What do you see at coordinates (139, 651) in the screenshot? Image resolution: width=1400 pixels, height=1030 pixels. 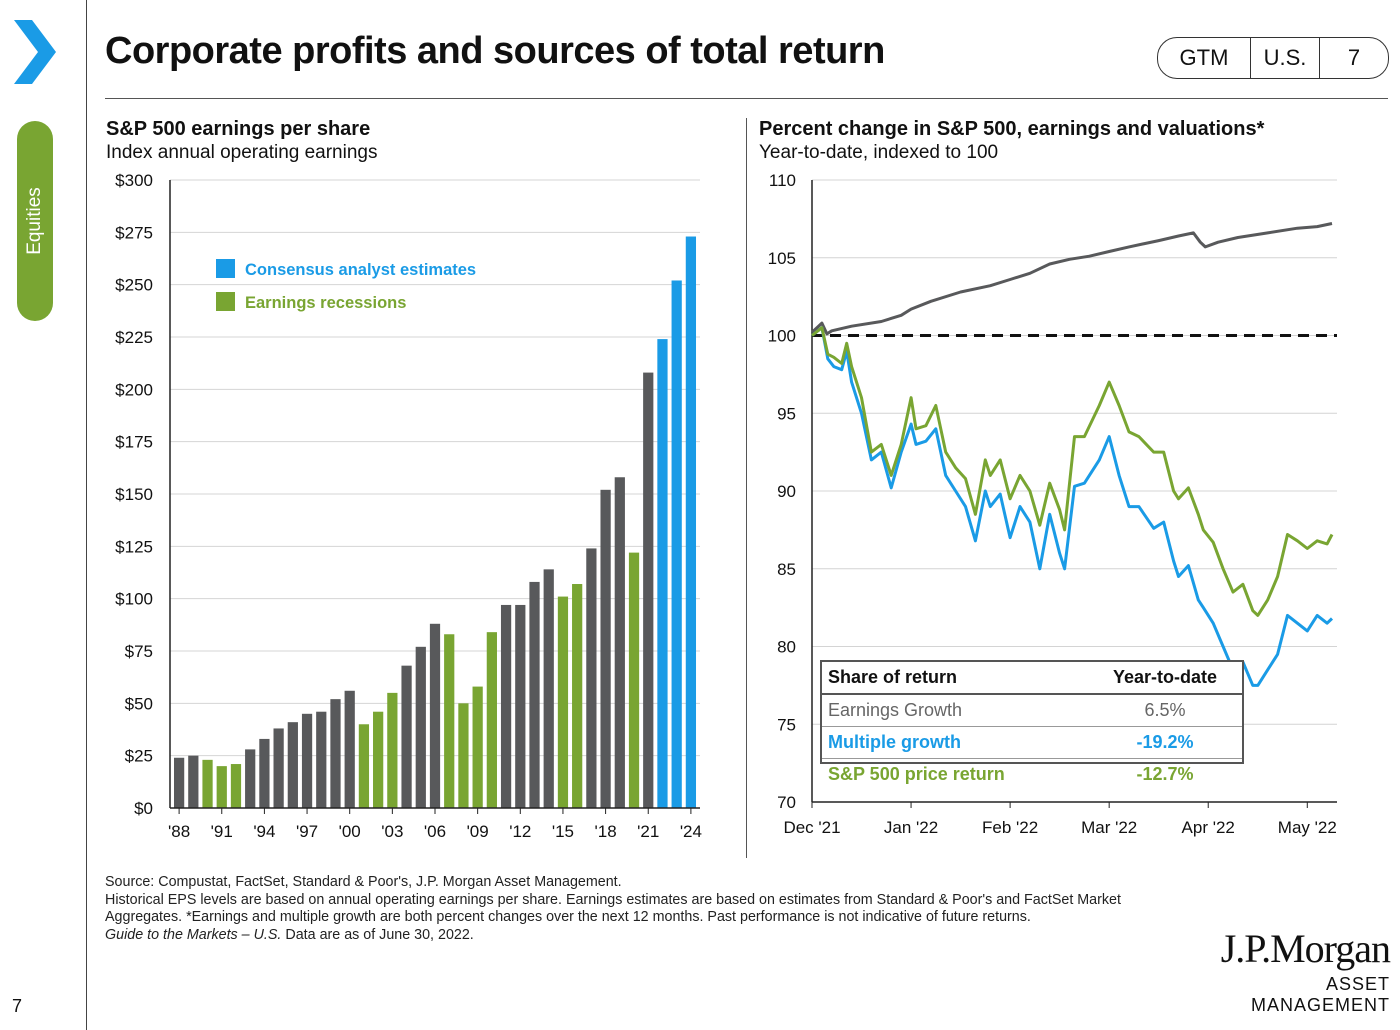 I see `y-tick-label: $75` at bounding box center [139, 651].